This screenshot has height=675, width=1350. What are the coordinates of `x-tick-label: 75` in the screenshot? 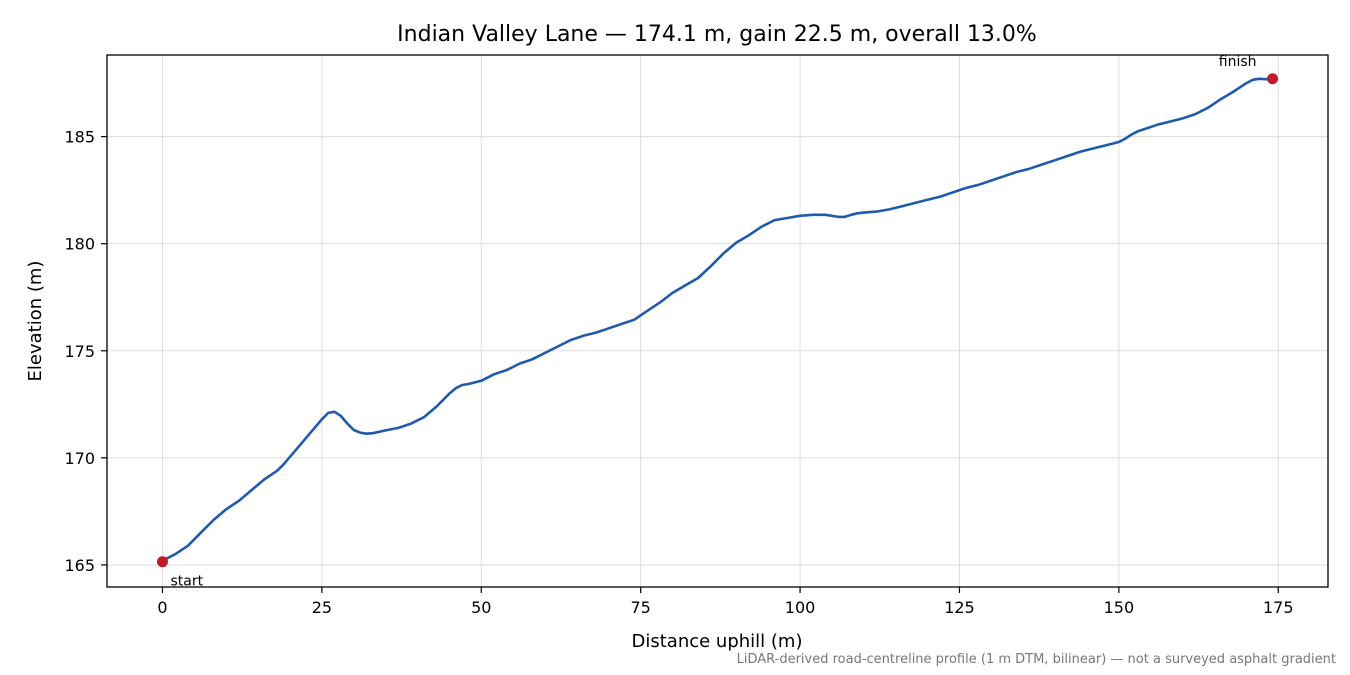 It's located at (640, 607).